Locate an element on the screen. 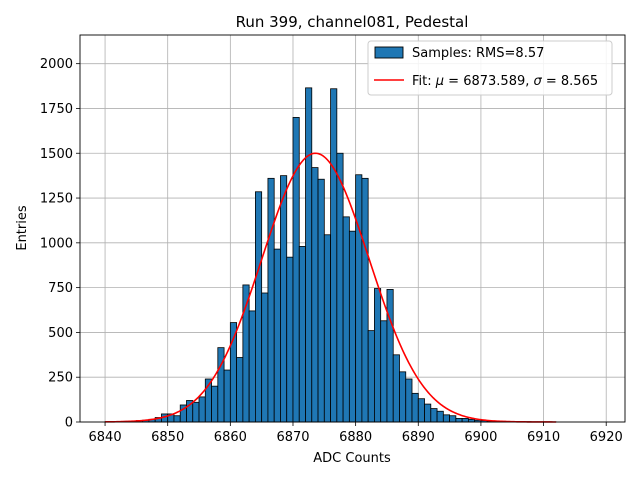  y-tick-label: 0 is located at coordinates (69, 423).